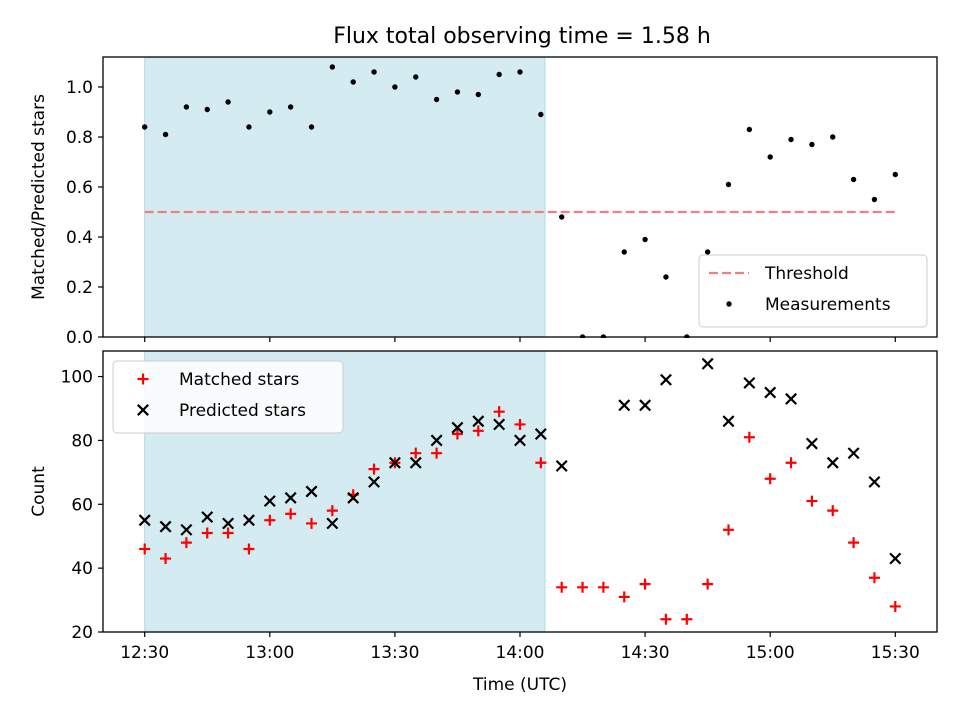 This screenshot has height=720, width=960. What do you see at coordinates (77, 378) in the screenshot?
I see `y-tick-label: 100` at bounding box center [77, 378].